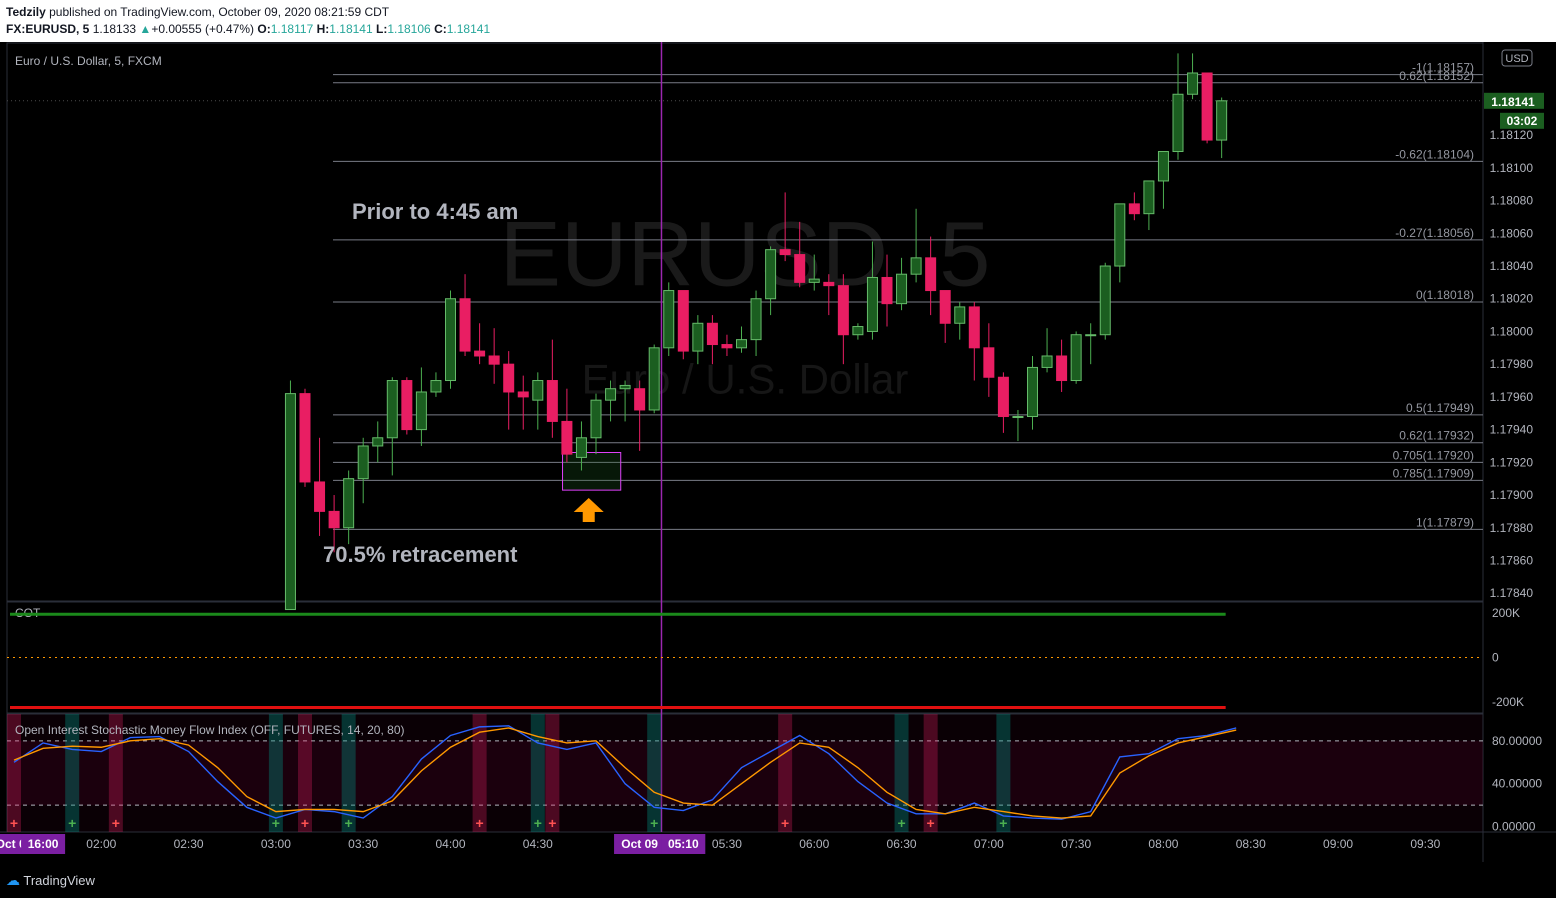  What do you see at coordinates (1513, 102) in the screenshot?
I see `last-price-tag-label: 1.18141` at bounding box center [1513, 102].